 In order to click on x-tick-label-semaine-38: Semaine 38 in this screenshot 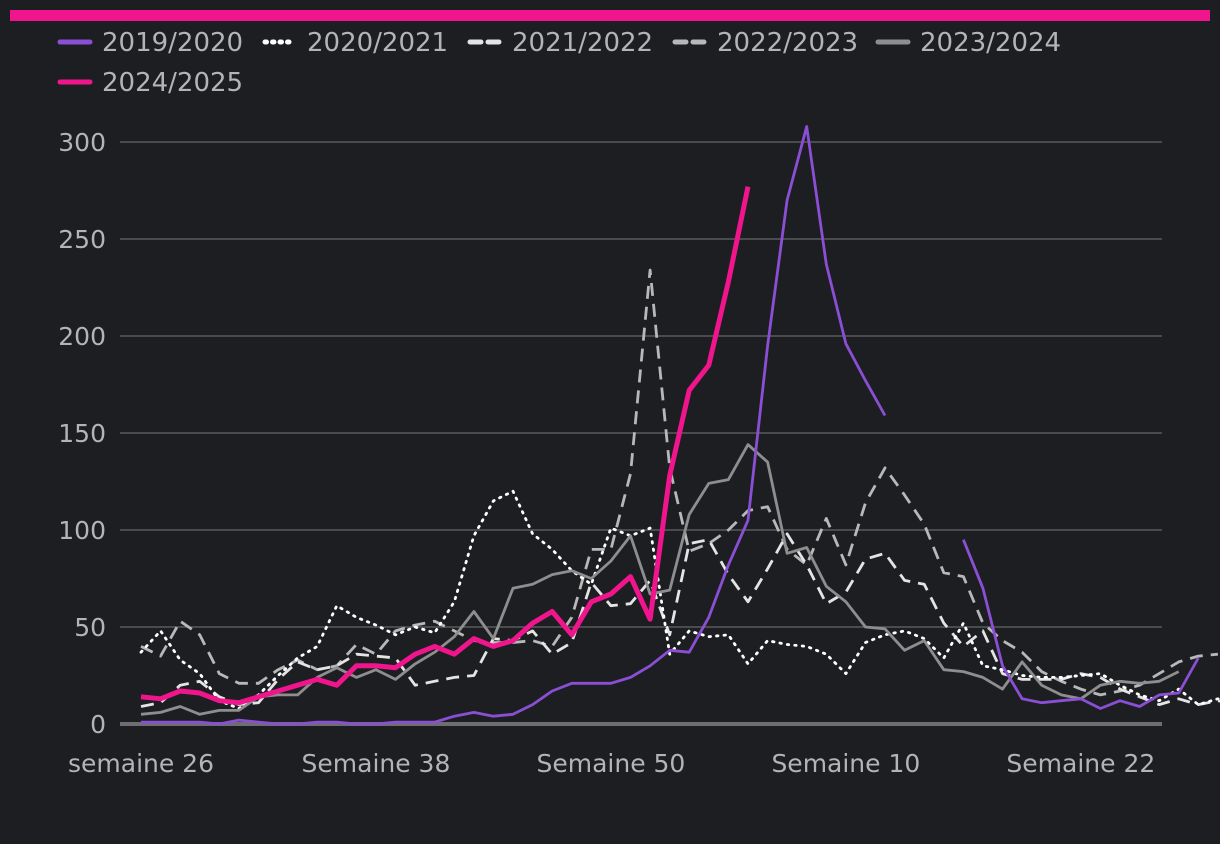, I will do `click(376, 763)`.